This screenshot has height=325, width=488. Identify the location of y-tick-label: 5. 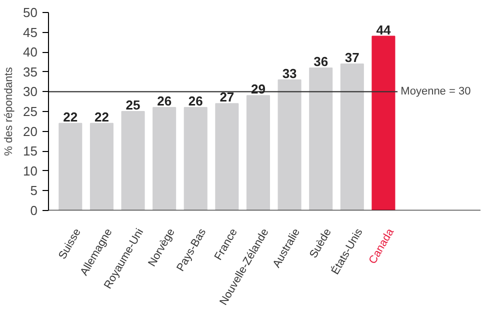
(34, 190).